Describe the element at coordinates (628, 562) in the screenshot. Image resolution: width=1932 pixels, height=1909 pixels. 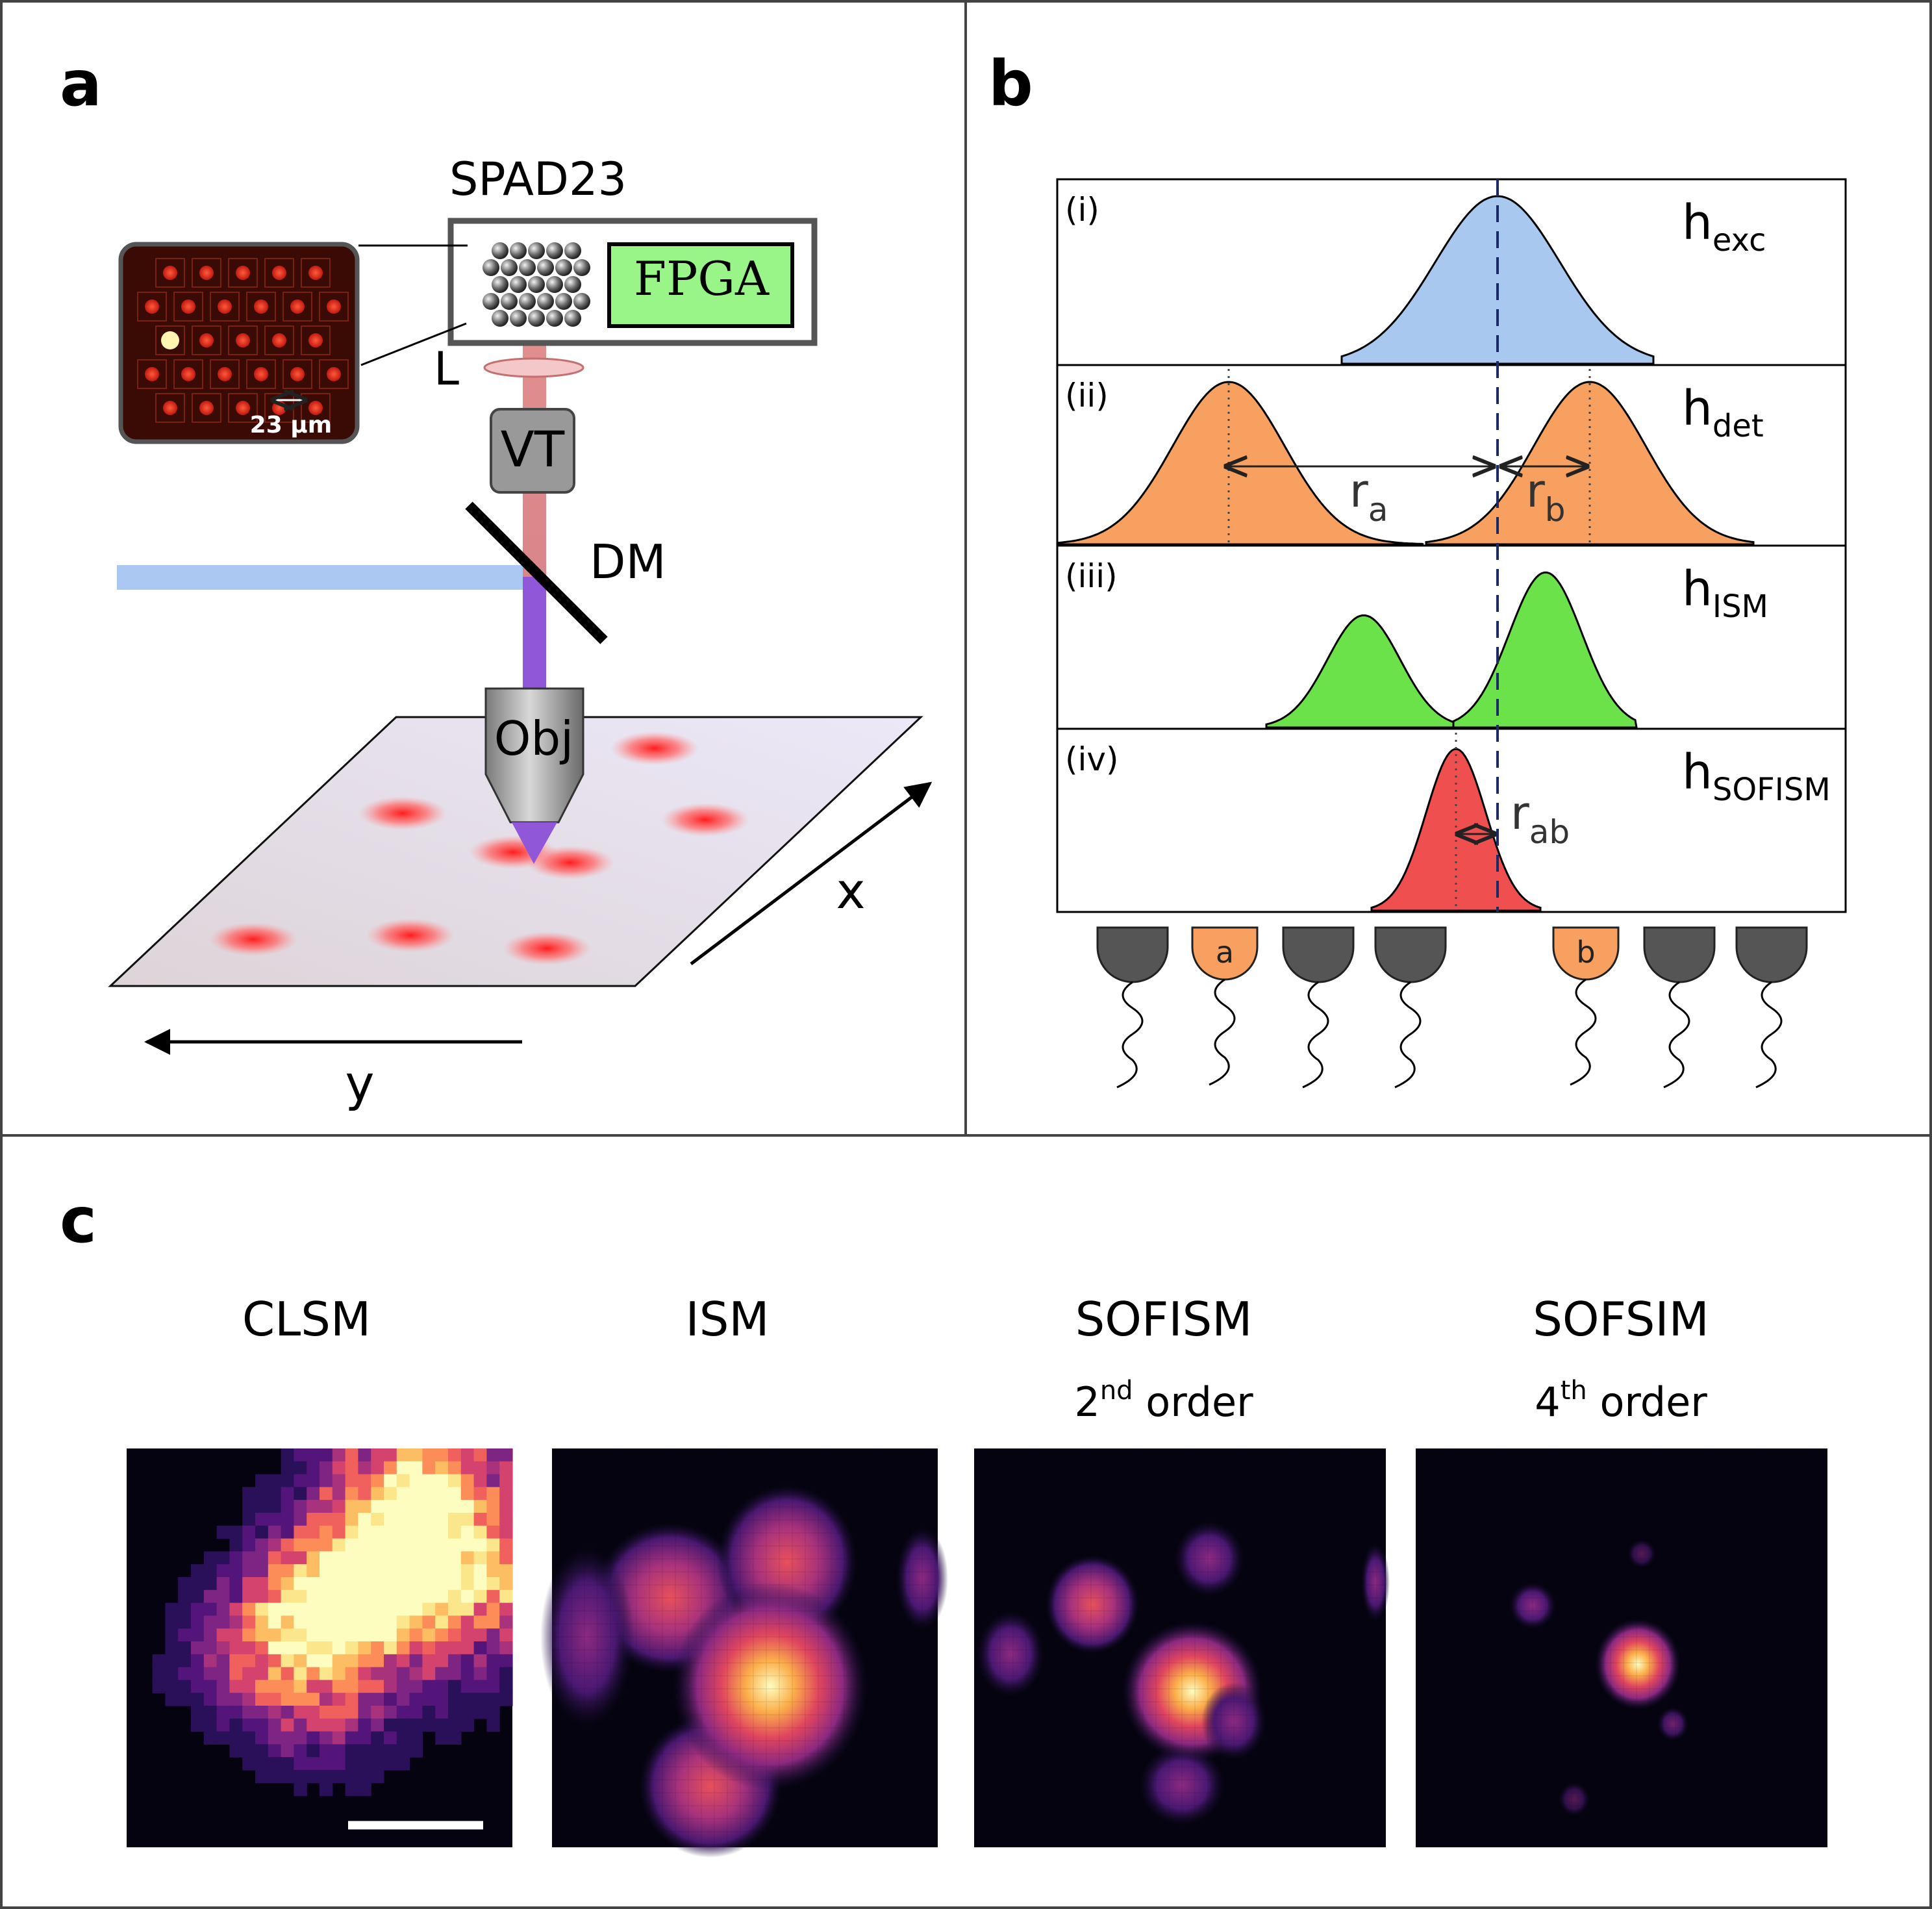
I see `dm-label: DM` at that location.